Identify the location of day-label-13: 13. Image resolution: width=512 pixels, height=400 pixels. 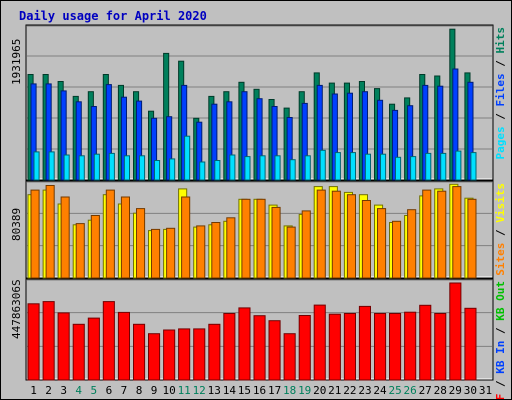
(214, 390).